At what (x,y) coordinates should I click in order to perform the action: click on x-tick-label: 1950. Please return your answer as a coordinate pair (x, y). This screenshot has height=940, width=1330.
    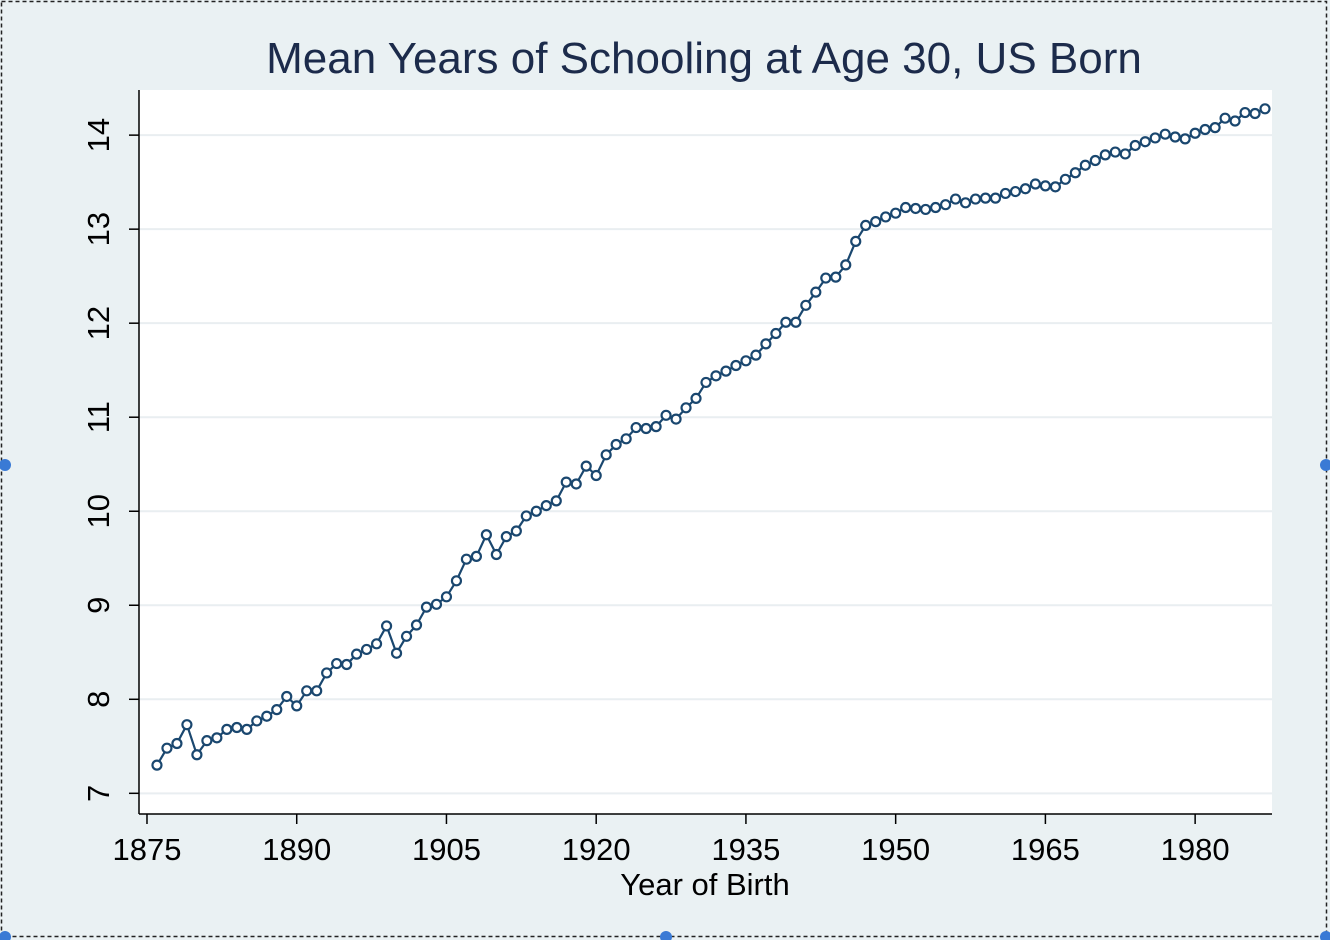
    Looking at the image, I should click on (895, 849).